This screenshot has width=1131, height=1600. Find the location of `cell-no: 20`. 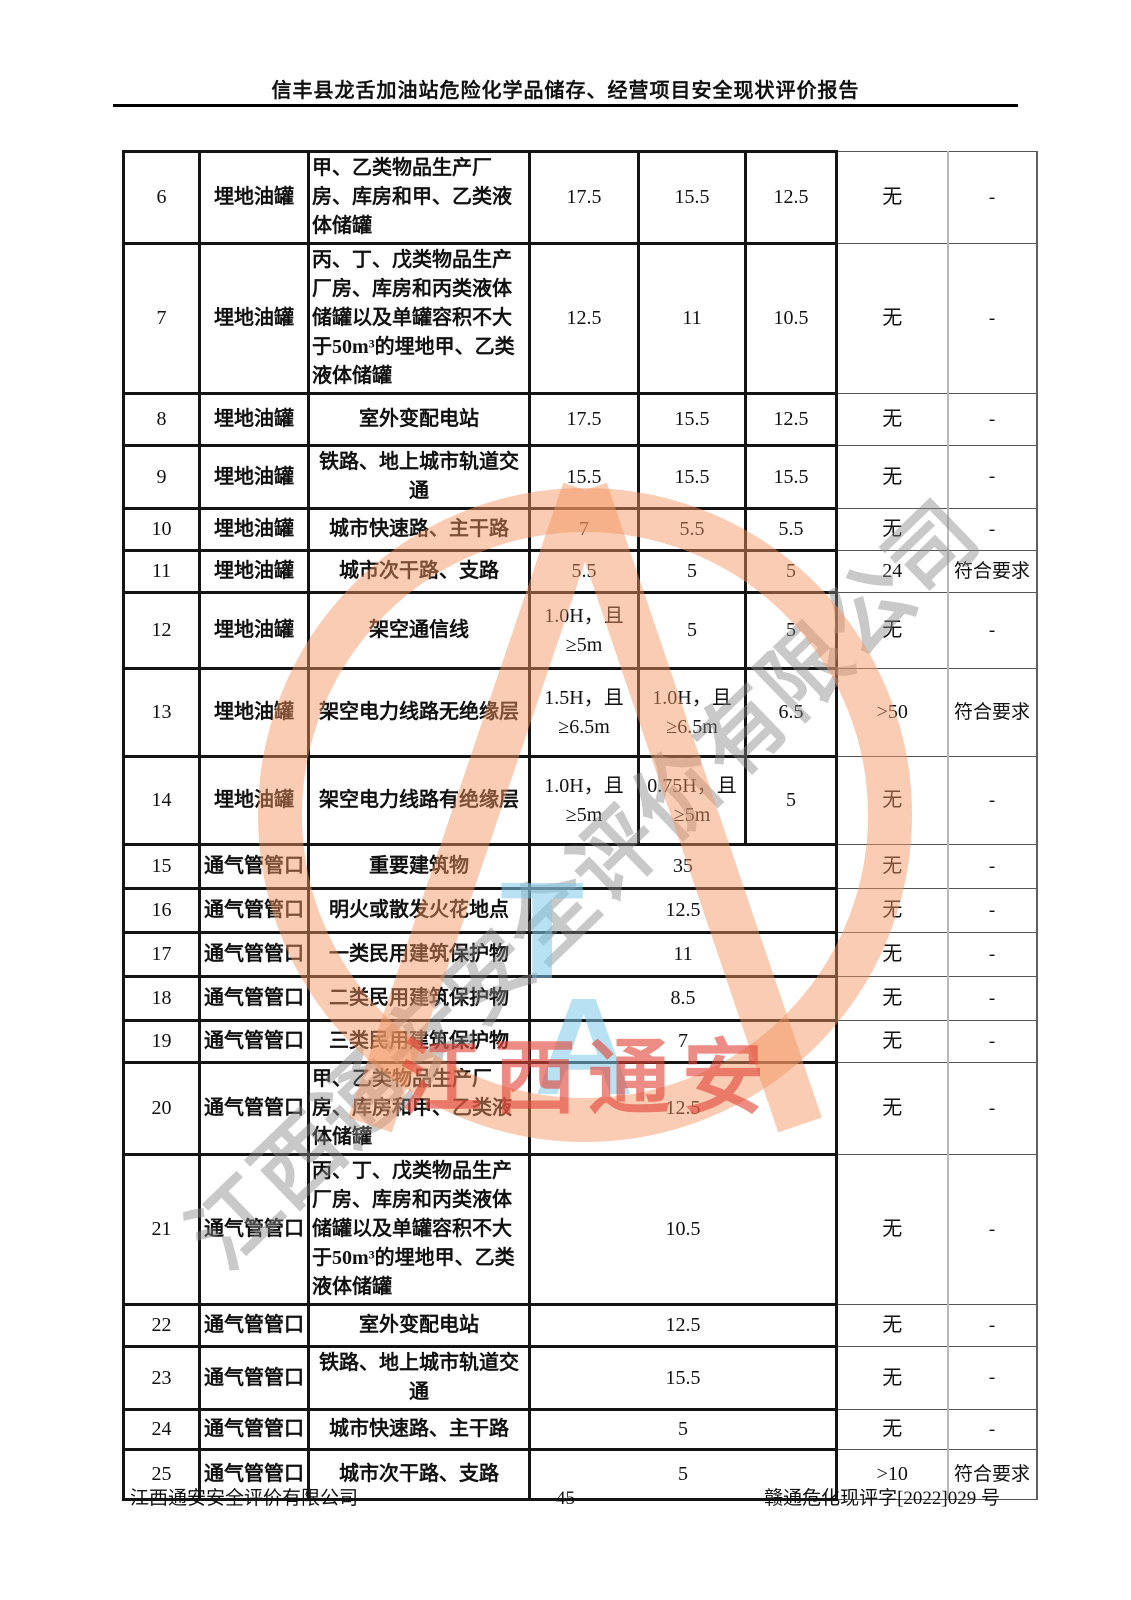

cell-no: 20 is located at coordinates (161, 1108).